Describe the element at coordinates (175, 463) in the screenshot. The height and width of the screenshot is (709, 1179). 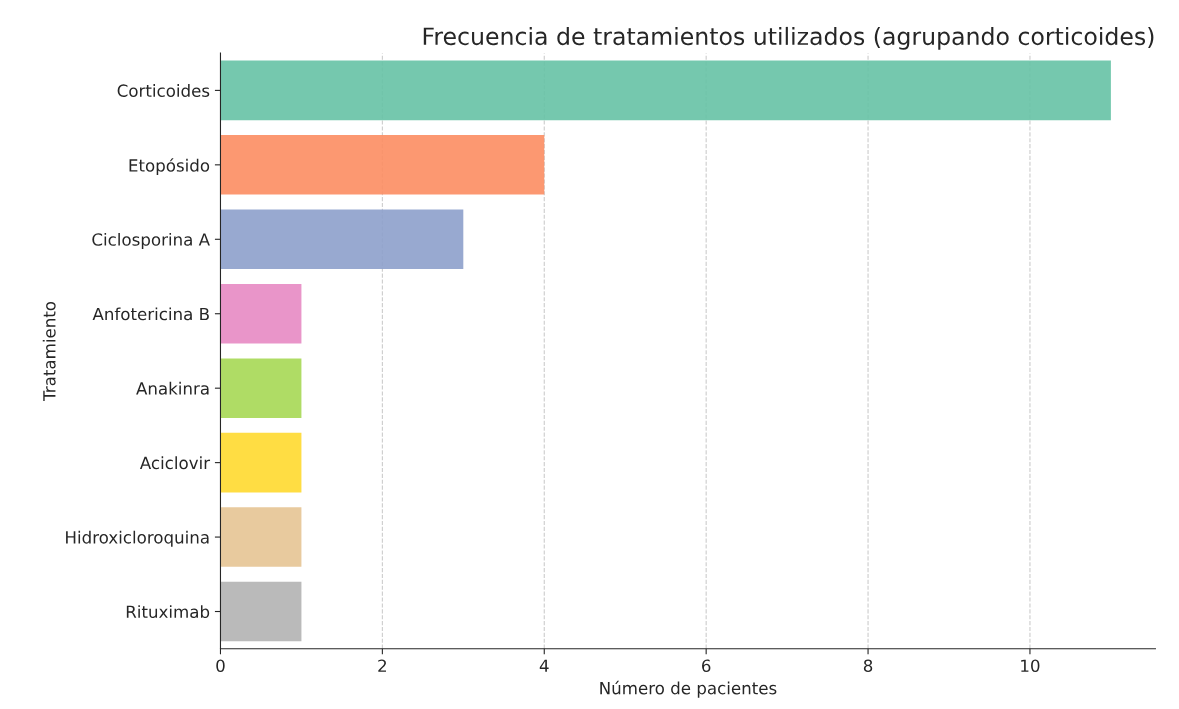
I see `y-tick-label: Aciclovir` at that location.